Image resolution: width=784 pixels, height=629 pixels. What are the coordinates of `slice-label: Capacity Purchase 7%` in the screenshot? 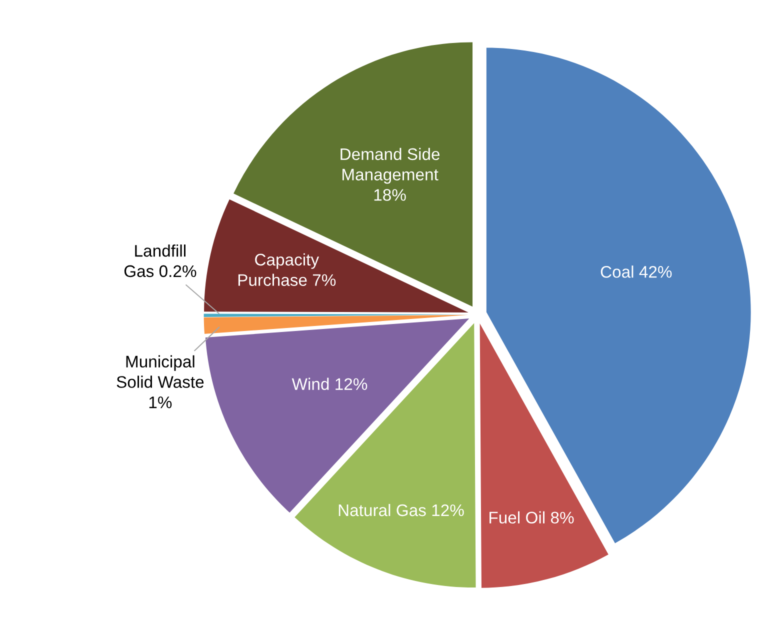 It's located at (287, 269).